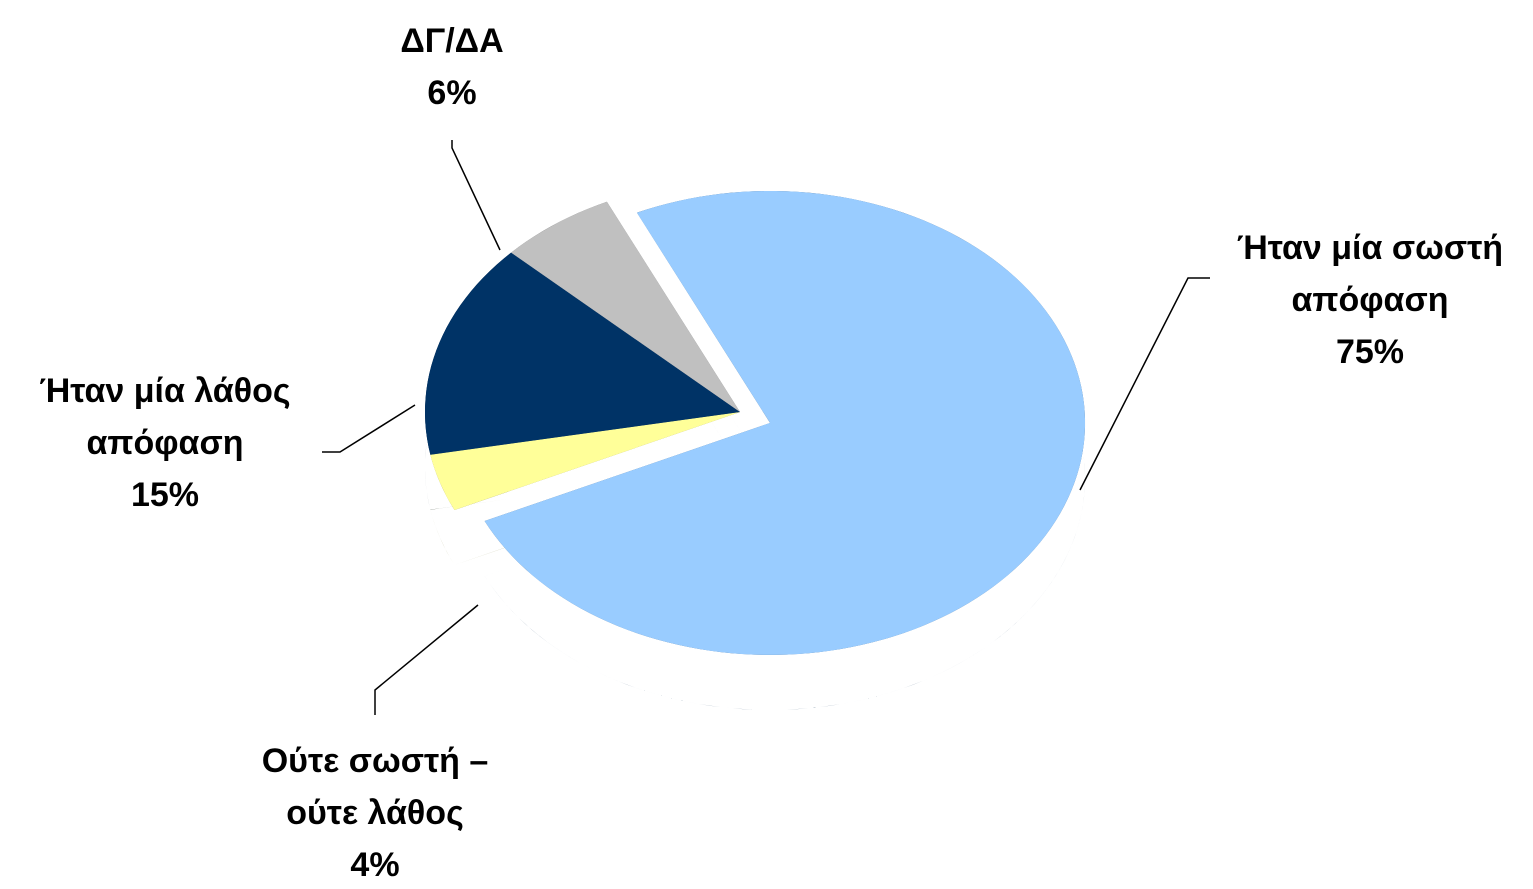 The image size is (1533, 889). I want to click on category-label: Ήταν μία σωστή απόφαση, so click(1370, 274).